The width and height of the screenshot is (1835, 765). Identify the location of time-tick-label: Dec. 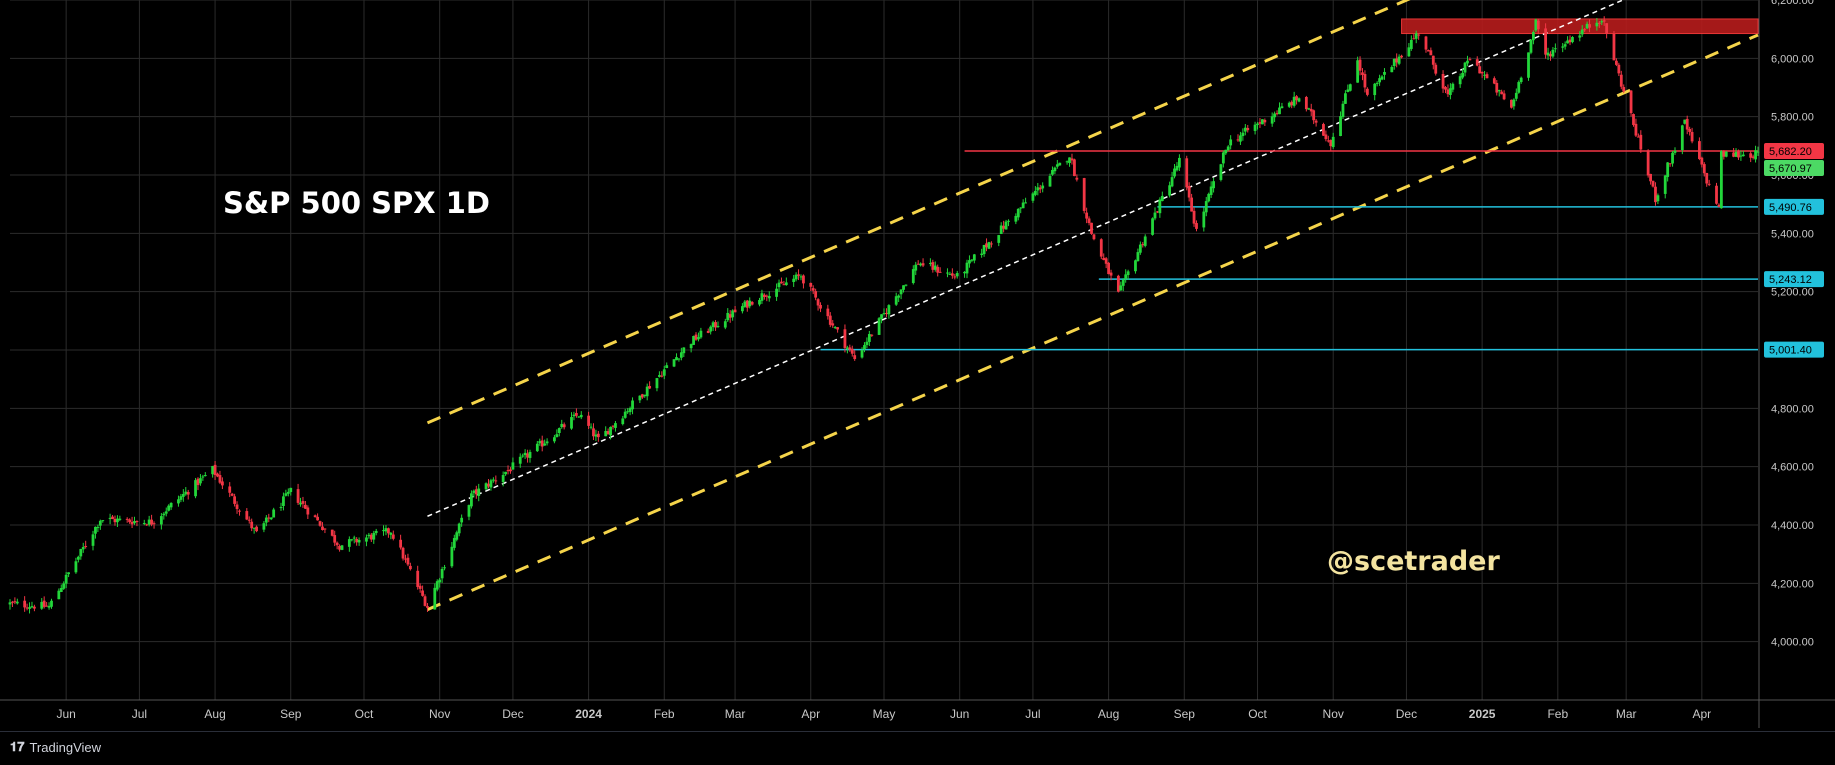
(1406, 714).